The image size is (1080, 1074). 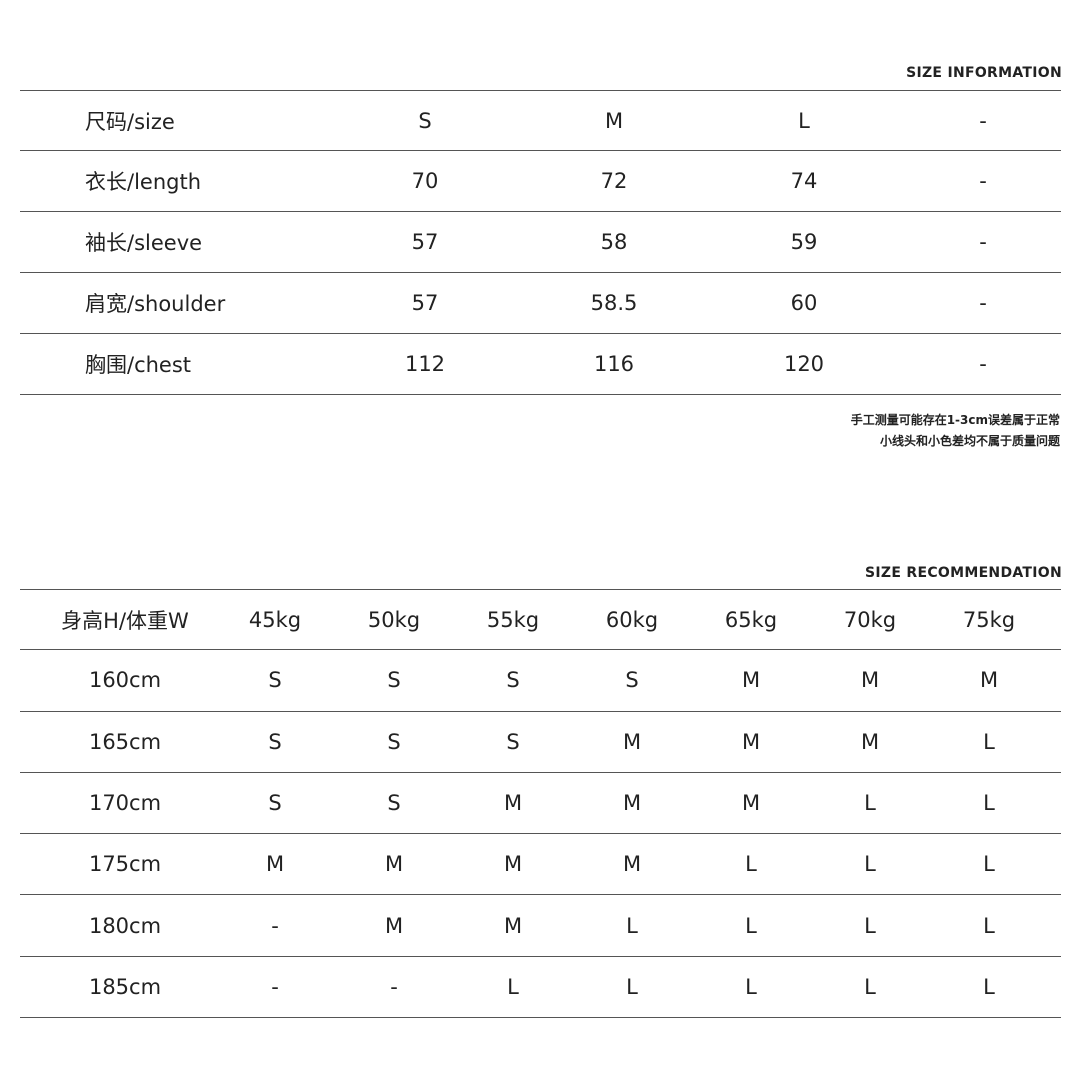 What do you see at coordinates (984, 73) in the screenshot?
I see `size-information-title: SIZE INFORMATION` at bounding box center [984, 73].